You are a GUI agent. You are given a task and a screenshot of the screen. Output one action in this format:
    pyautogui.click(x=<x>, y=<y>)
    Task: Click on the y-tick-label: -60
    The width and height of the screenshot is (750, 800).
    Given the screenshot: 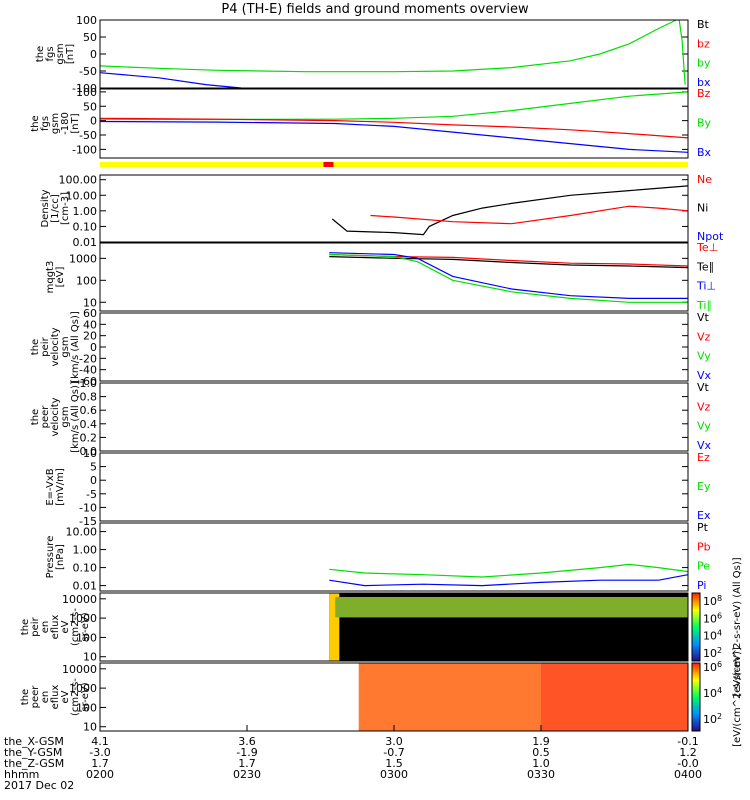 What is the action you would take?
    pyautogui.click(x=88, y=381)
    